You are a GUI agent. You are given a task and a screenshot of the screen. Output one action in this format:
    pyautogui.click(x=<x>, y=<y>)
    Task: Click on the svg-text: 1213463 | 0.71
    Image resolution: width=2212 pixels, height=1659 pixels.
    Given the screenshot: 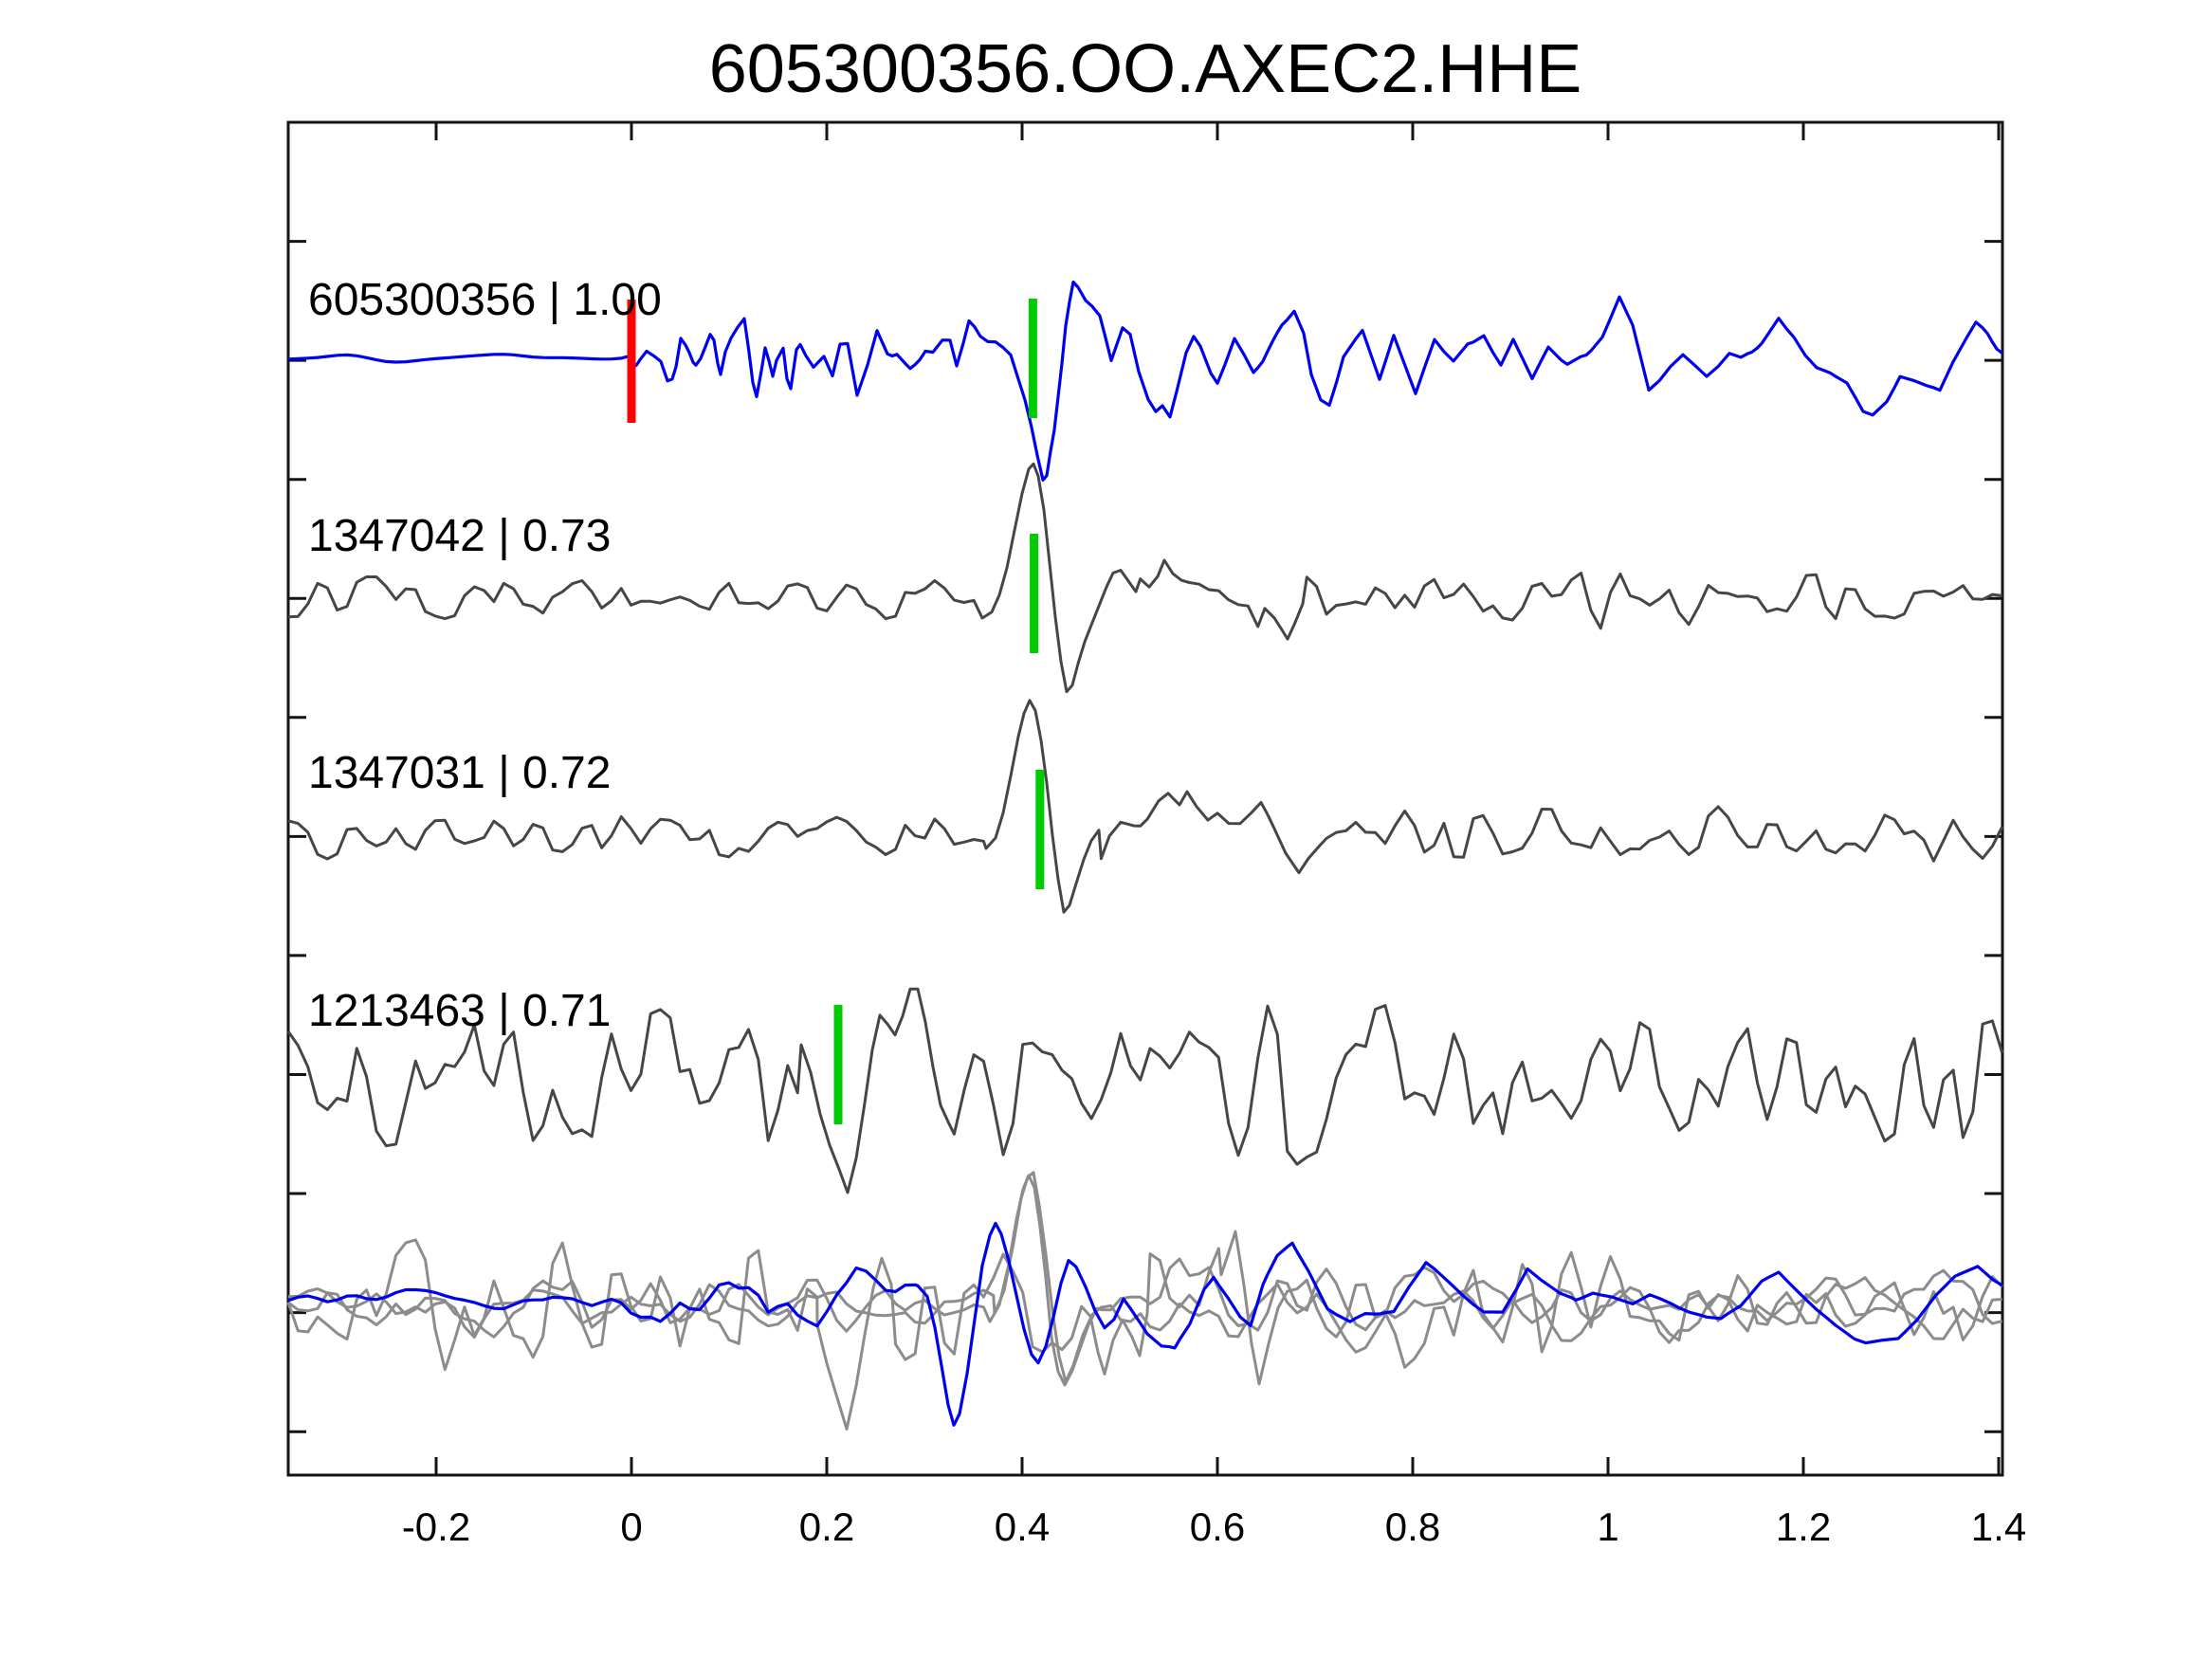 What is the action you would take?
    pyautogui.click(x=459, y=1011)
    